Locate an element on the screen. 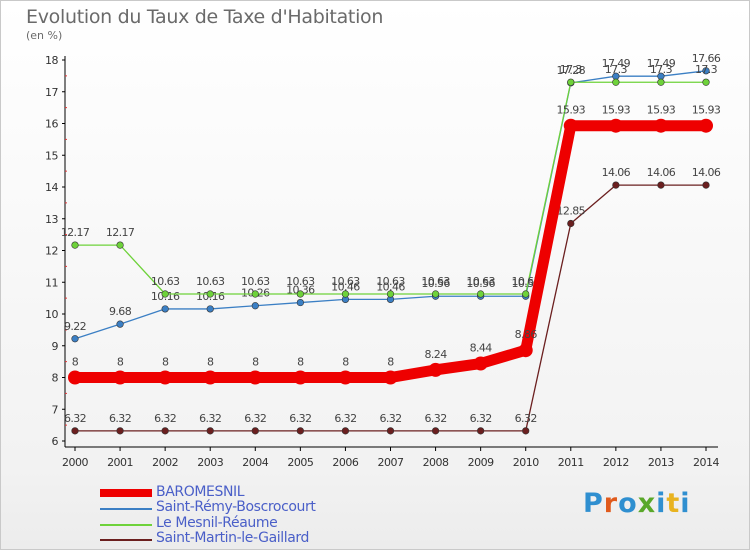  y-tick-label: 12 is located at coordinates (51, 251).